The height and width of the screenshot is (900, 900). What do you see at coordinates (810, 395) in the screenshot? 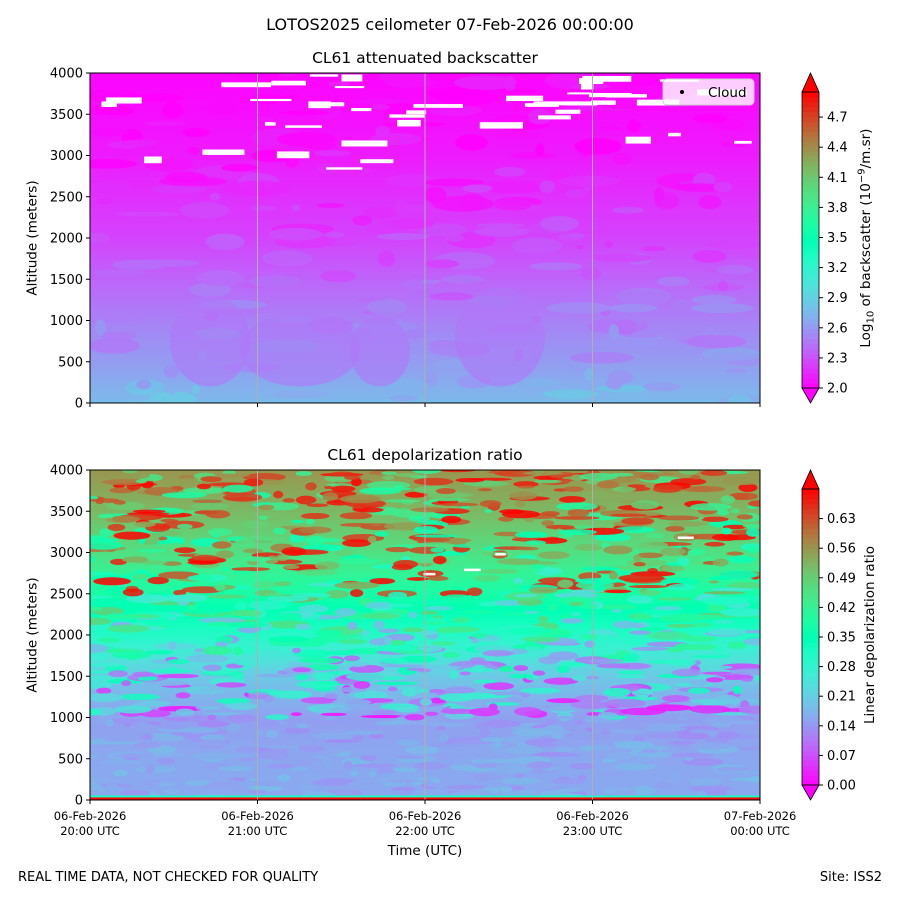
I see `colorbar-min-arrow` at bounding box center [810, 395].